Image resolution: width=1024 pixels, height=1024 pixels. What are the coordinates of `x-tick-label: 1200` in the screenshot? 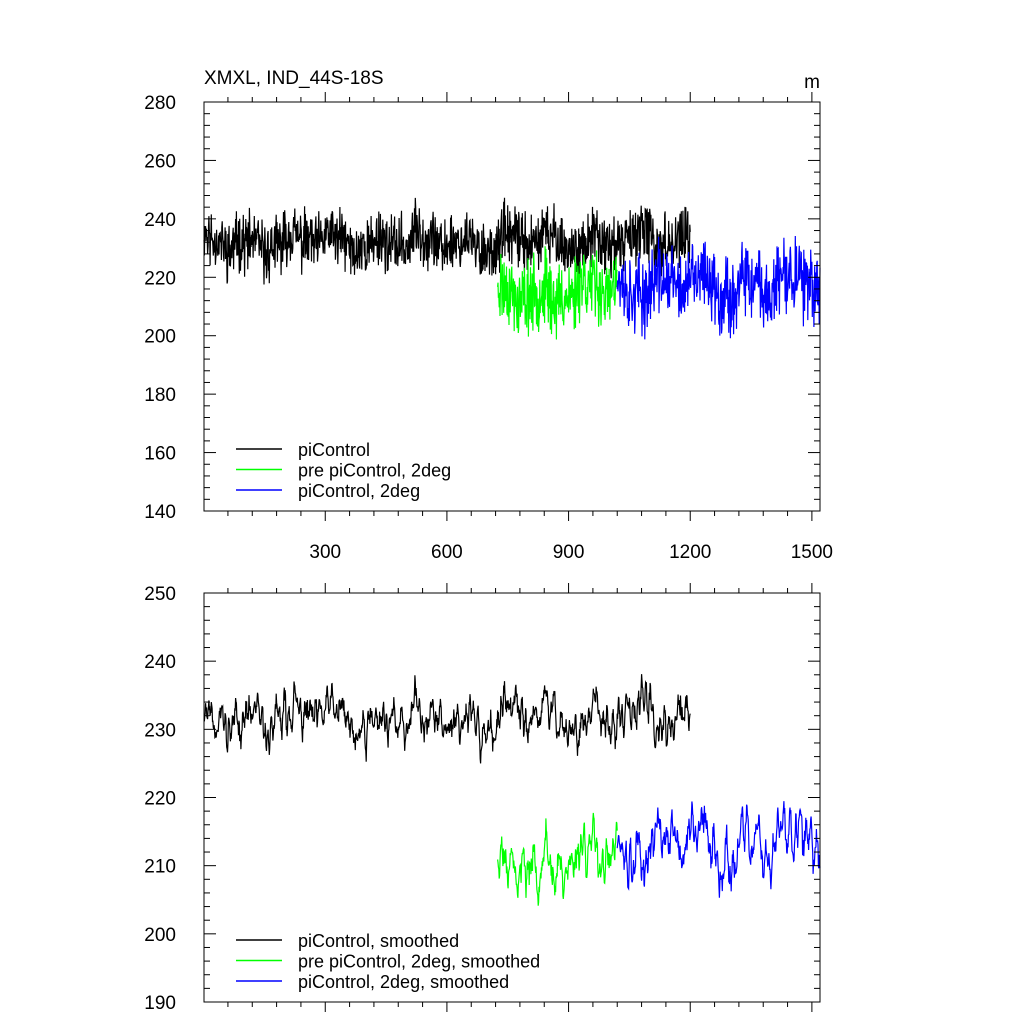 It's located at (690, 552).